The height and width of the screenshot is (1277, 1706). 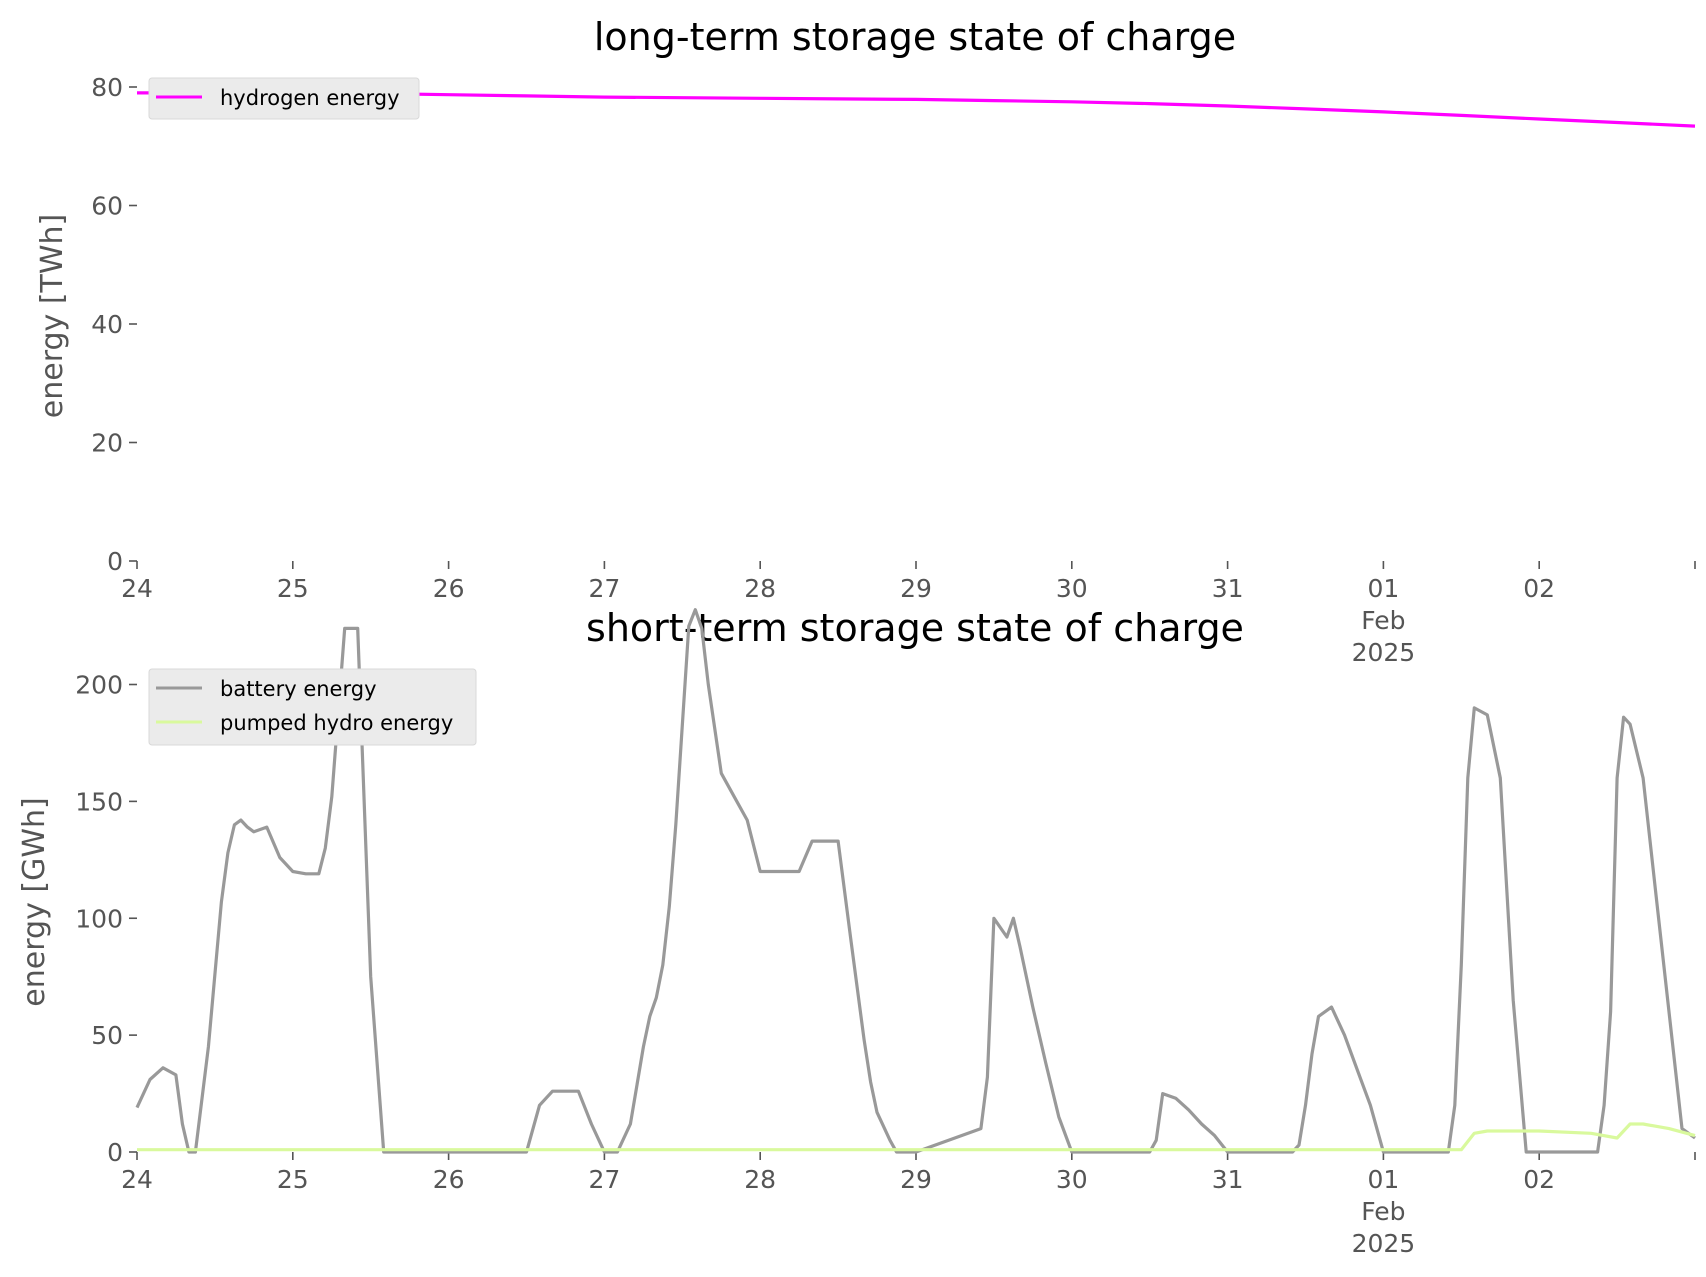 I want to click on y-tick-label: 80, so click(x=107, y=87).